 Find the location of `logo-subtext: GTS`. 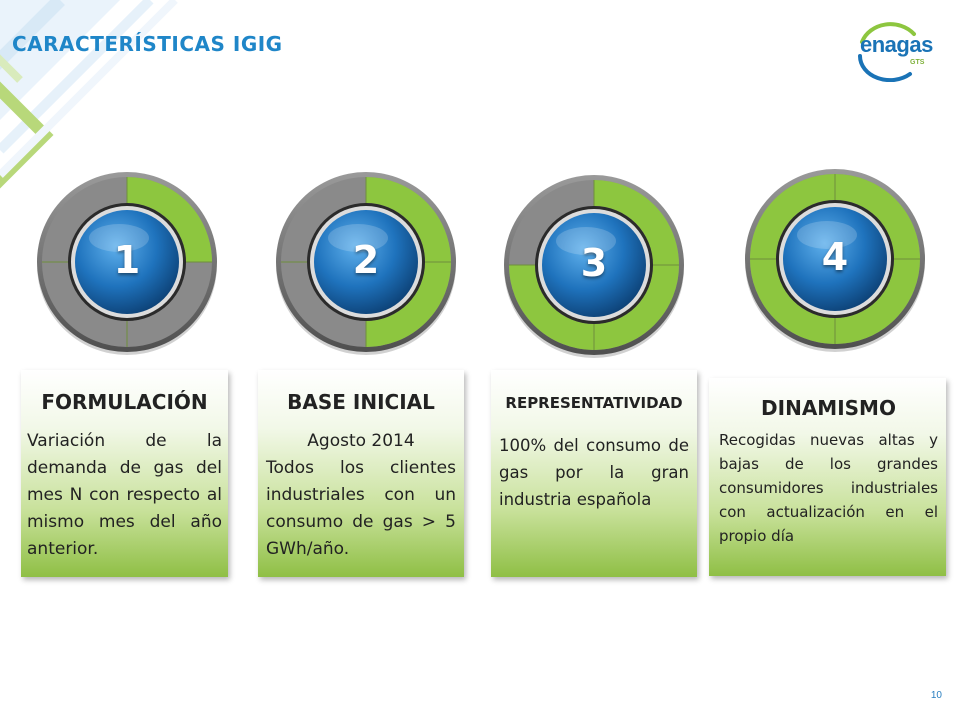

logo-subtext: GTS is located at coordinates (917, 62).